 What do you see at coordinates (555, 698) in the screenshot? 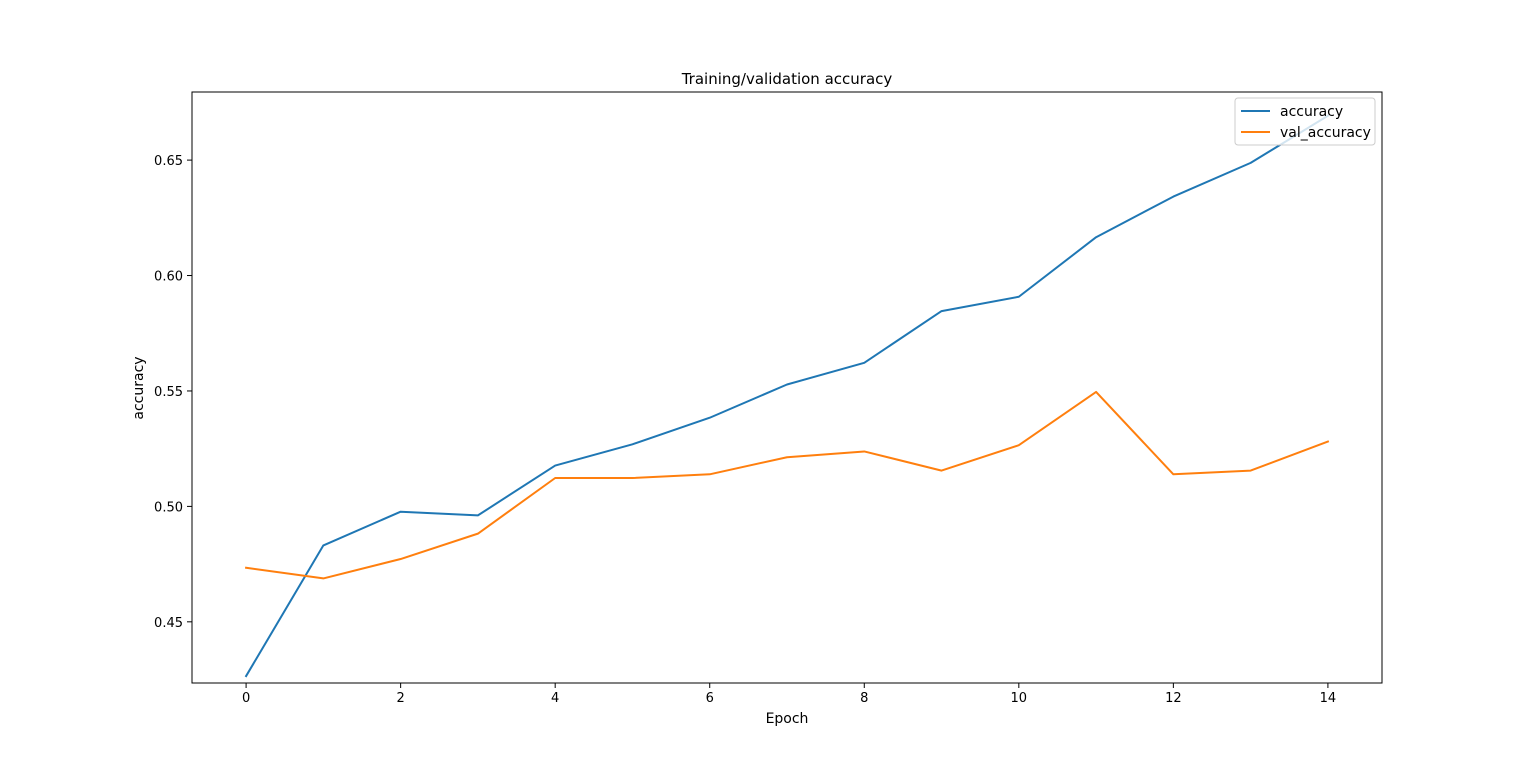
I see `x-tick-label: 4` at bounding box center [555, 698].